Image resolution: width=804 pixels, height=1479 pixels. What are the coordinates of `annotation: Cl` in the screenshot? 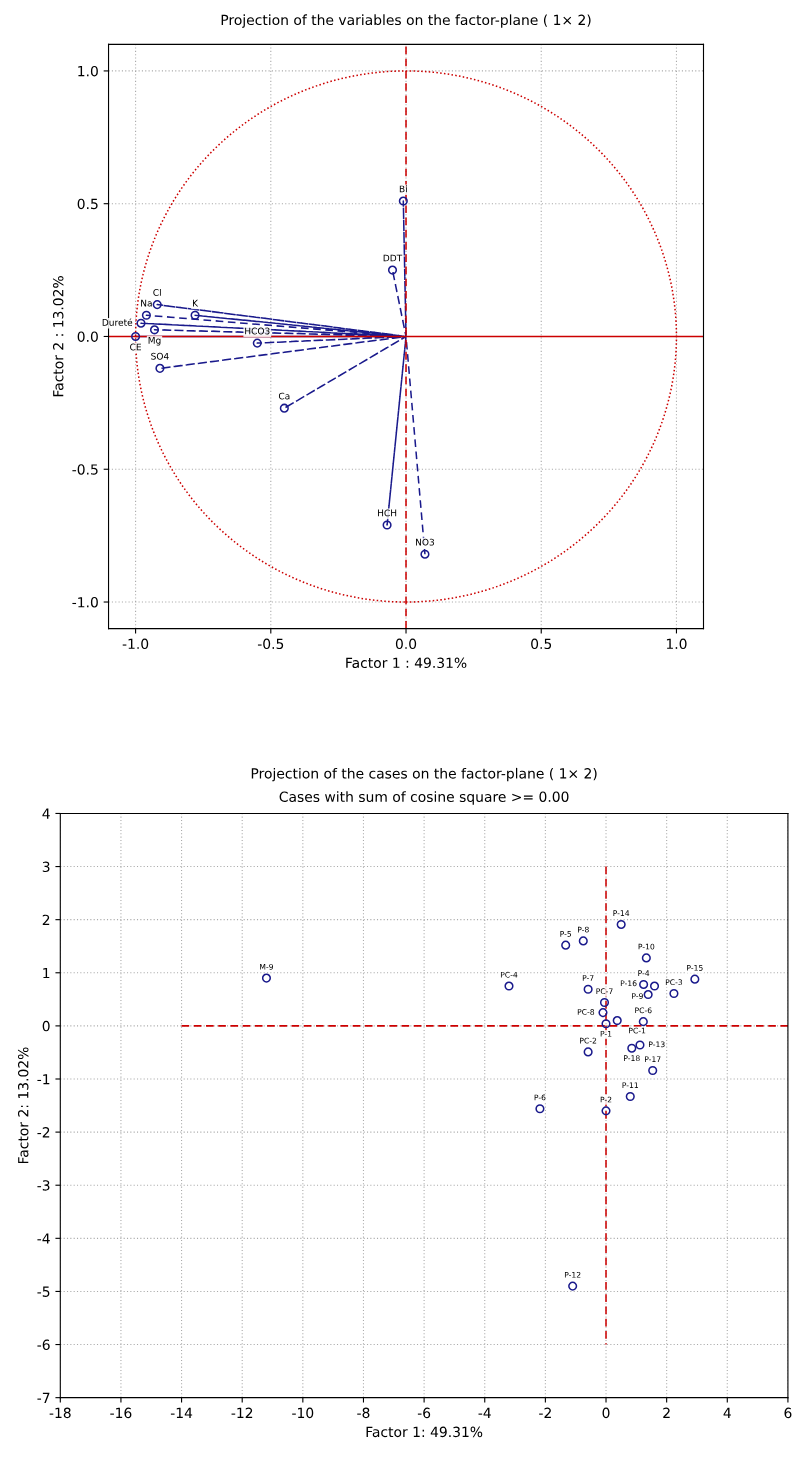 It's located at (157, 292).